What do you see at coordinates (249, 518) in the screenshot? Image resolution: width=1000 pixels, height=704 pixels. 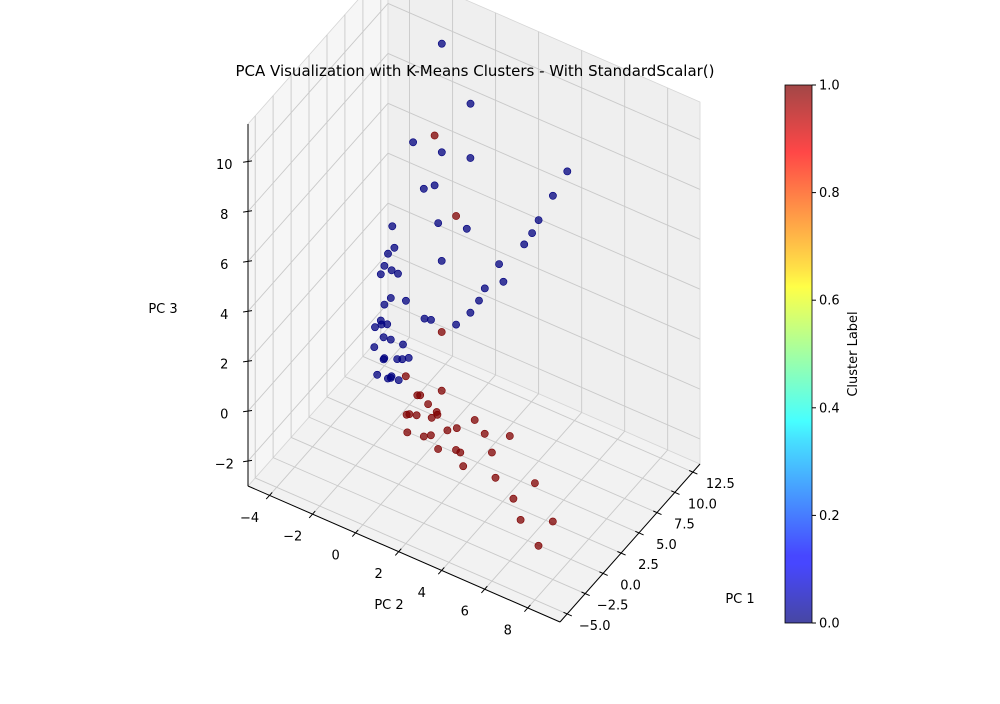 I see `y-tick-label: −4` at bounding box center [249, 518].